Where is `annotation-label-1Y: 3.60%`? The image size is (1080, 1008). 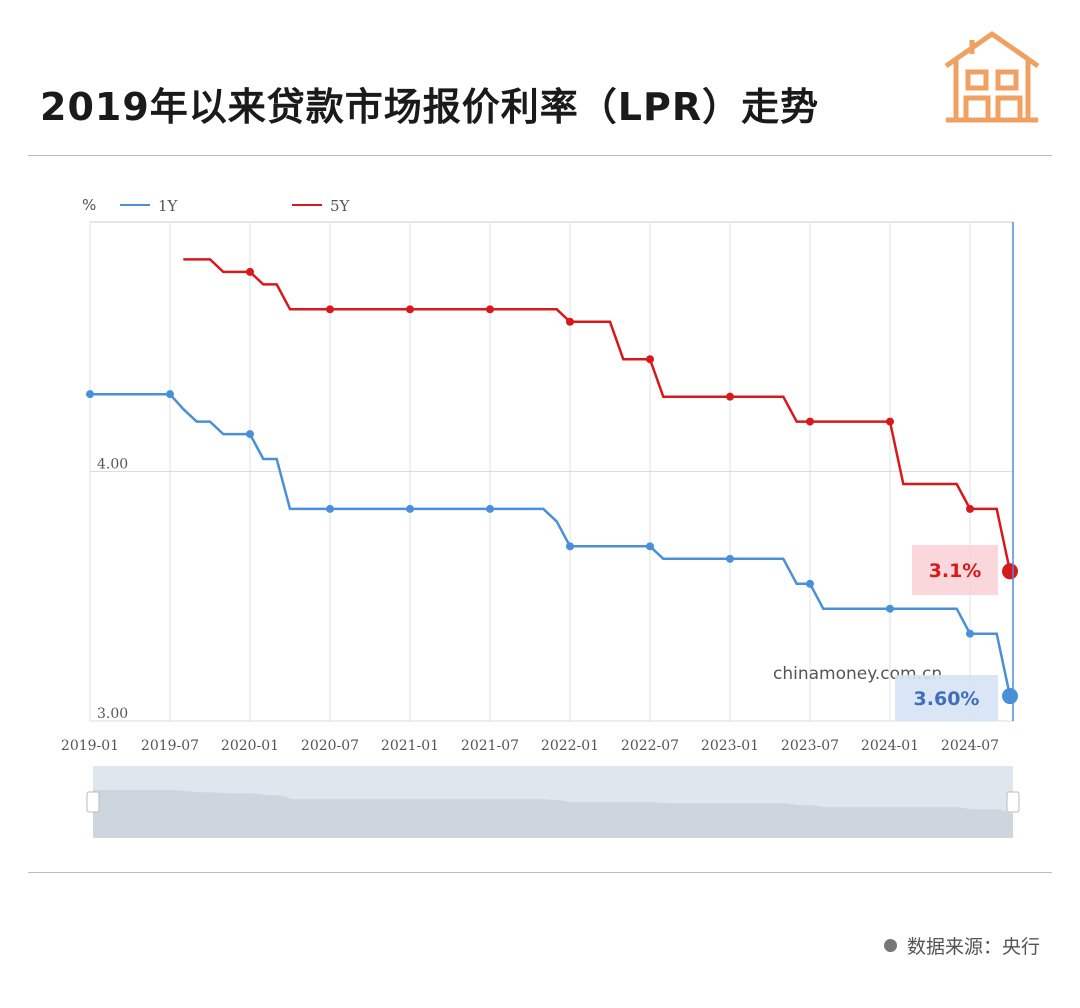
annotation-label-1Y: 3.60% is located at coordinates (947, 699).